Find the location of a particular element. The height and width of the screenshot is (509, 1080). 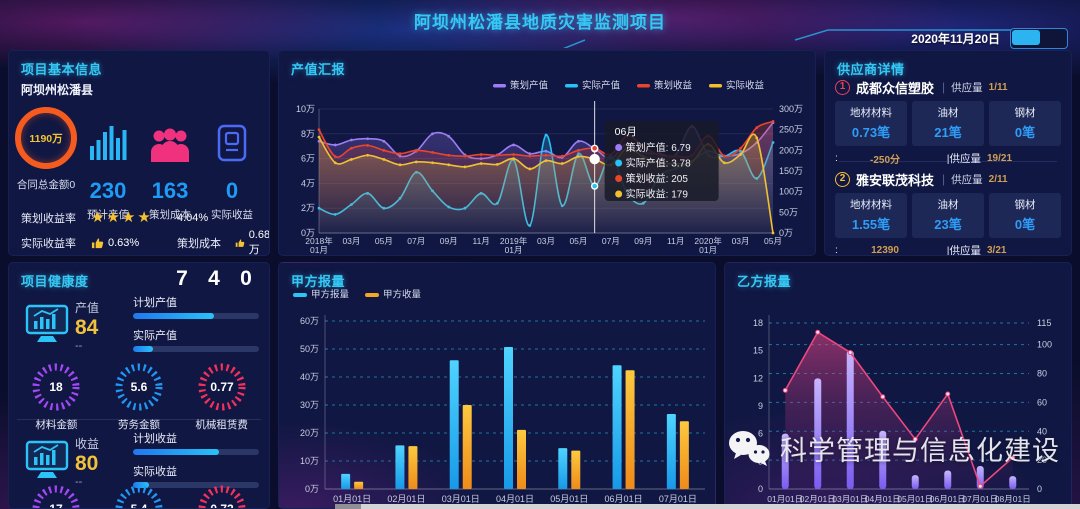

horizontal-scrollbar is located at coordinates (707, 506).